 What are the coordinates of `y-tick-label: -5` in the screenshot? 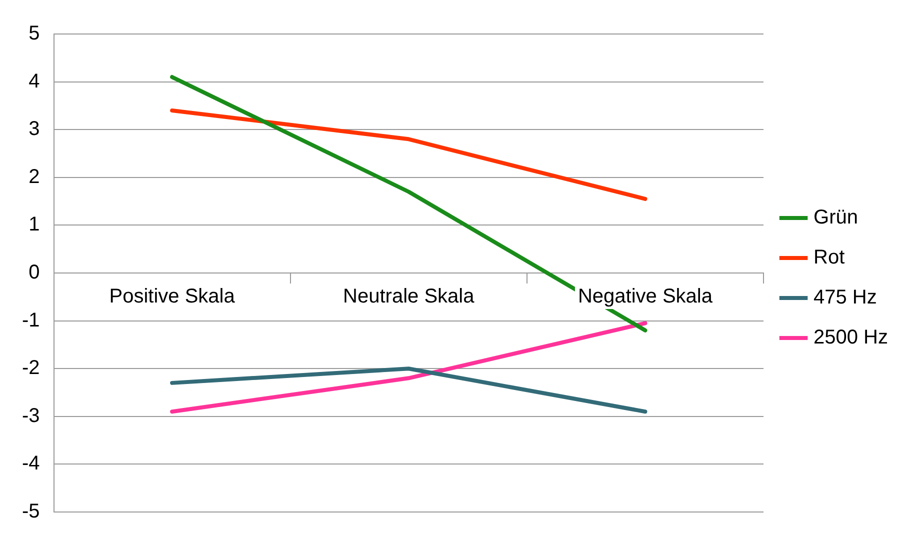 It's located at (31, 511).